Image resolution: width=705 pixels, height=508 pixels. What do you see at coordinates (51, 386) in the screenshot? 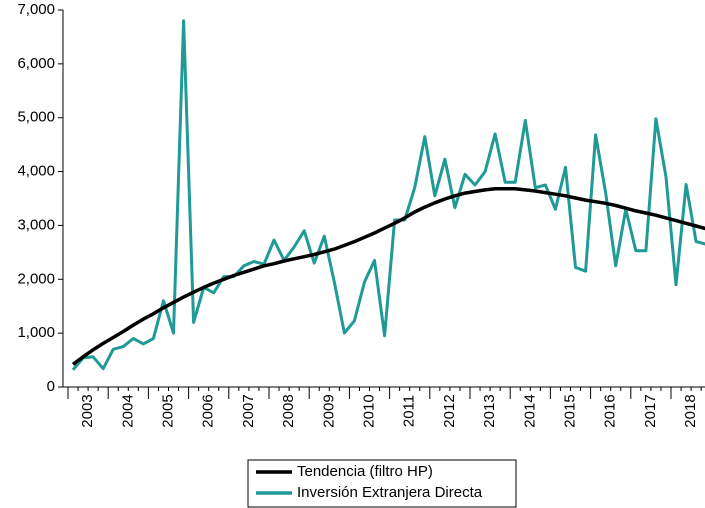
I see `y-tick-label: 0` at bounding box center [51, 386].